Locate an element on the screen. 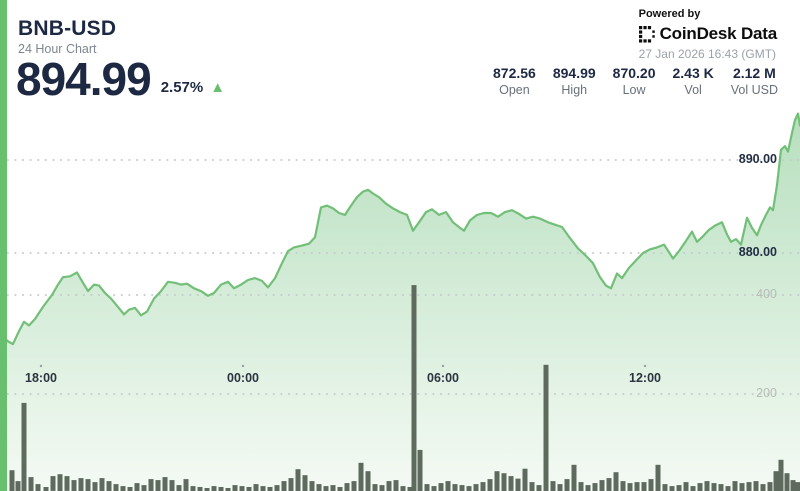  current-price: 894.99 is located at coordinates (84, 79).